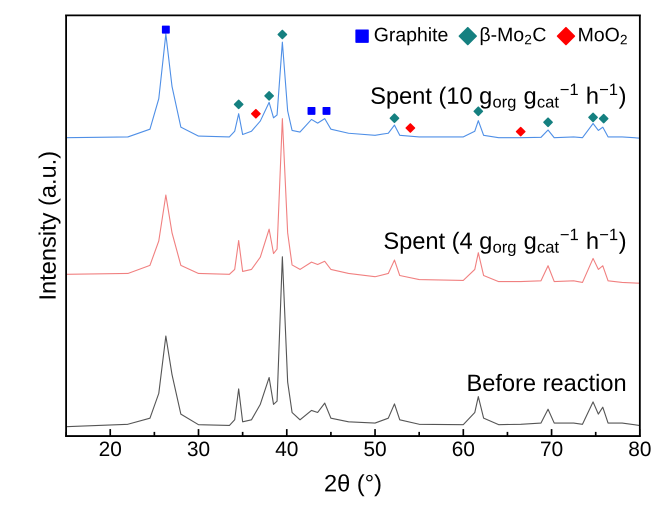 This screenshot has width=661, height=513. I want to click on x-tick-label: 70, so click(551, 448).